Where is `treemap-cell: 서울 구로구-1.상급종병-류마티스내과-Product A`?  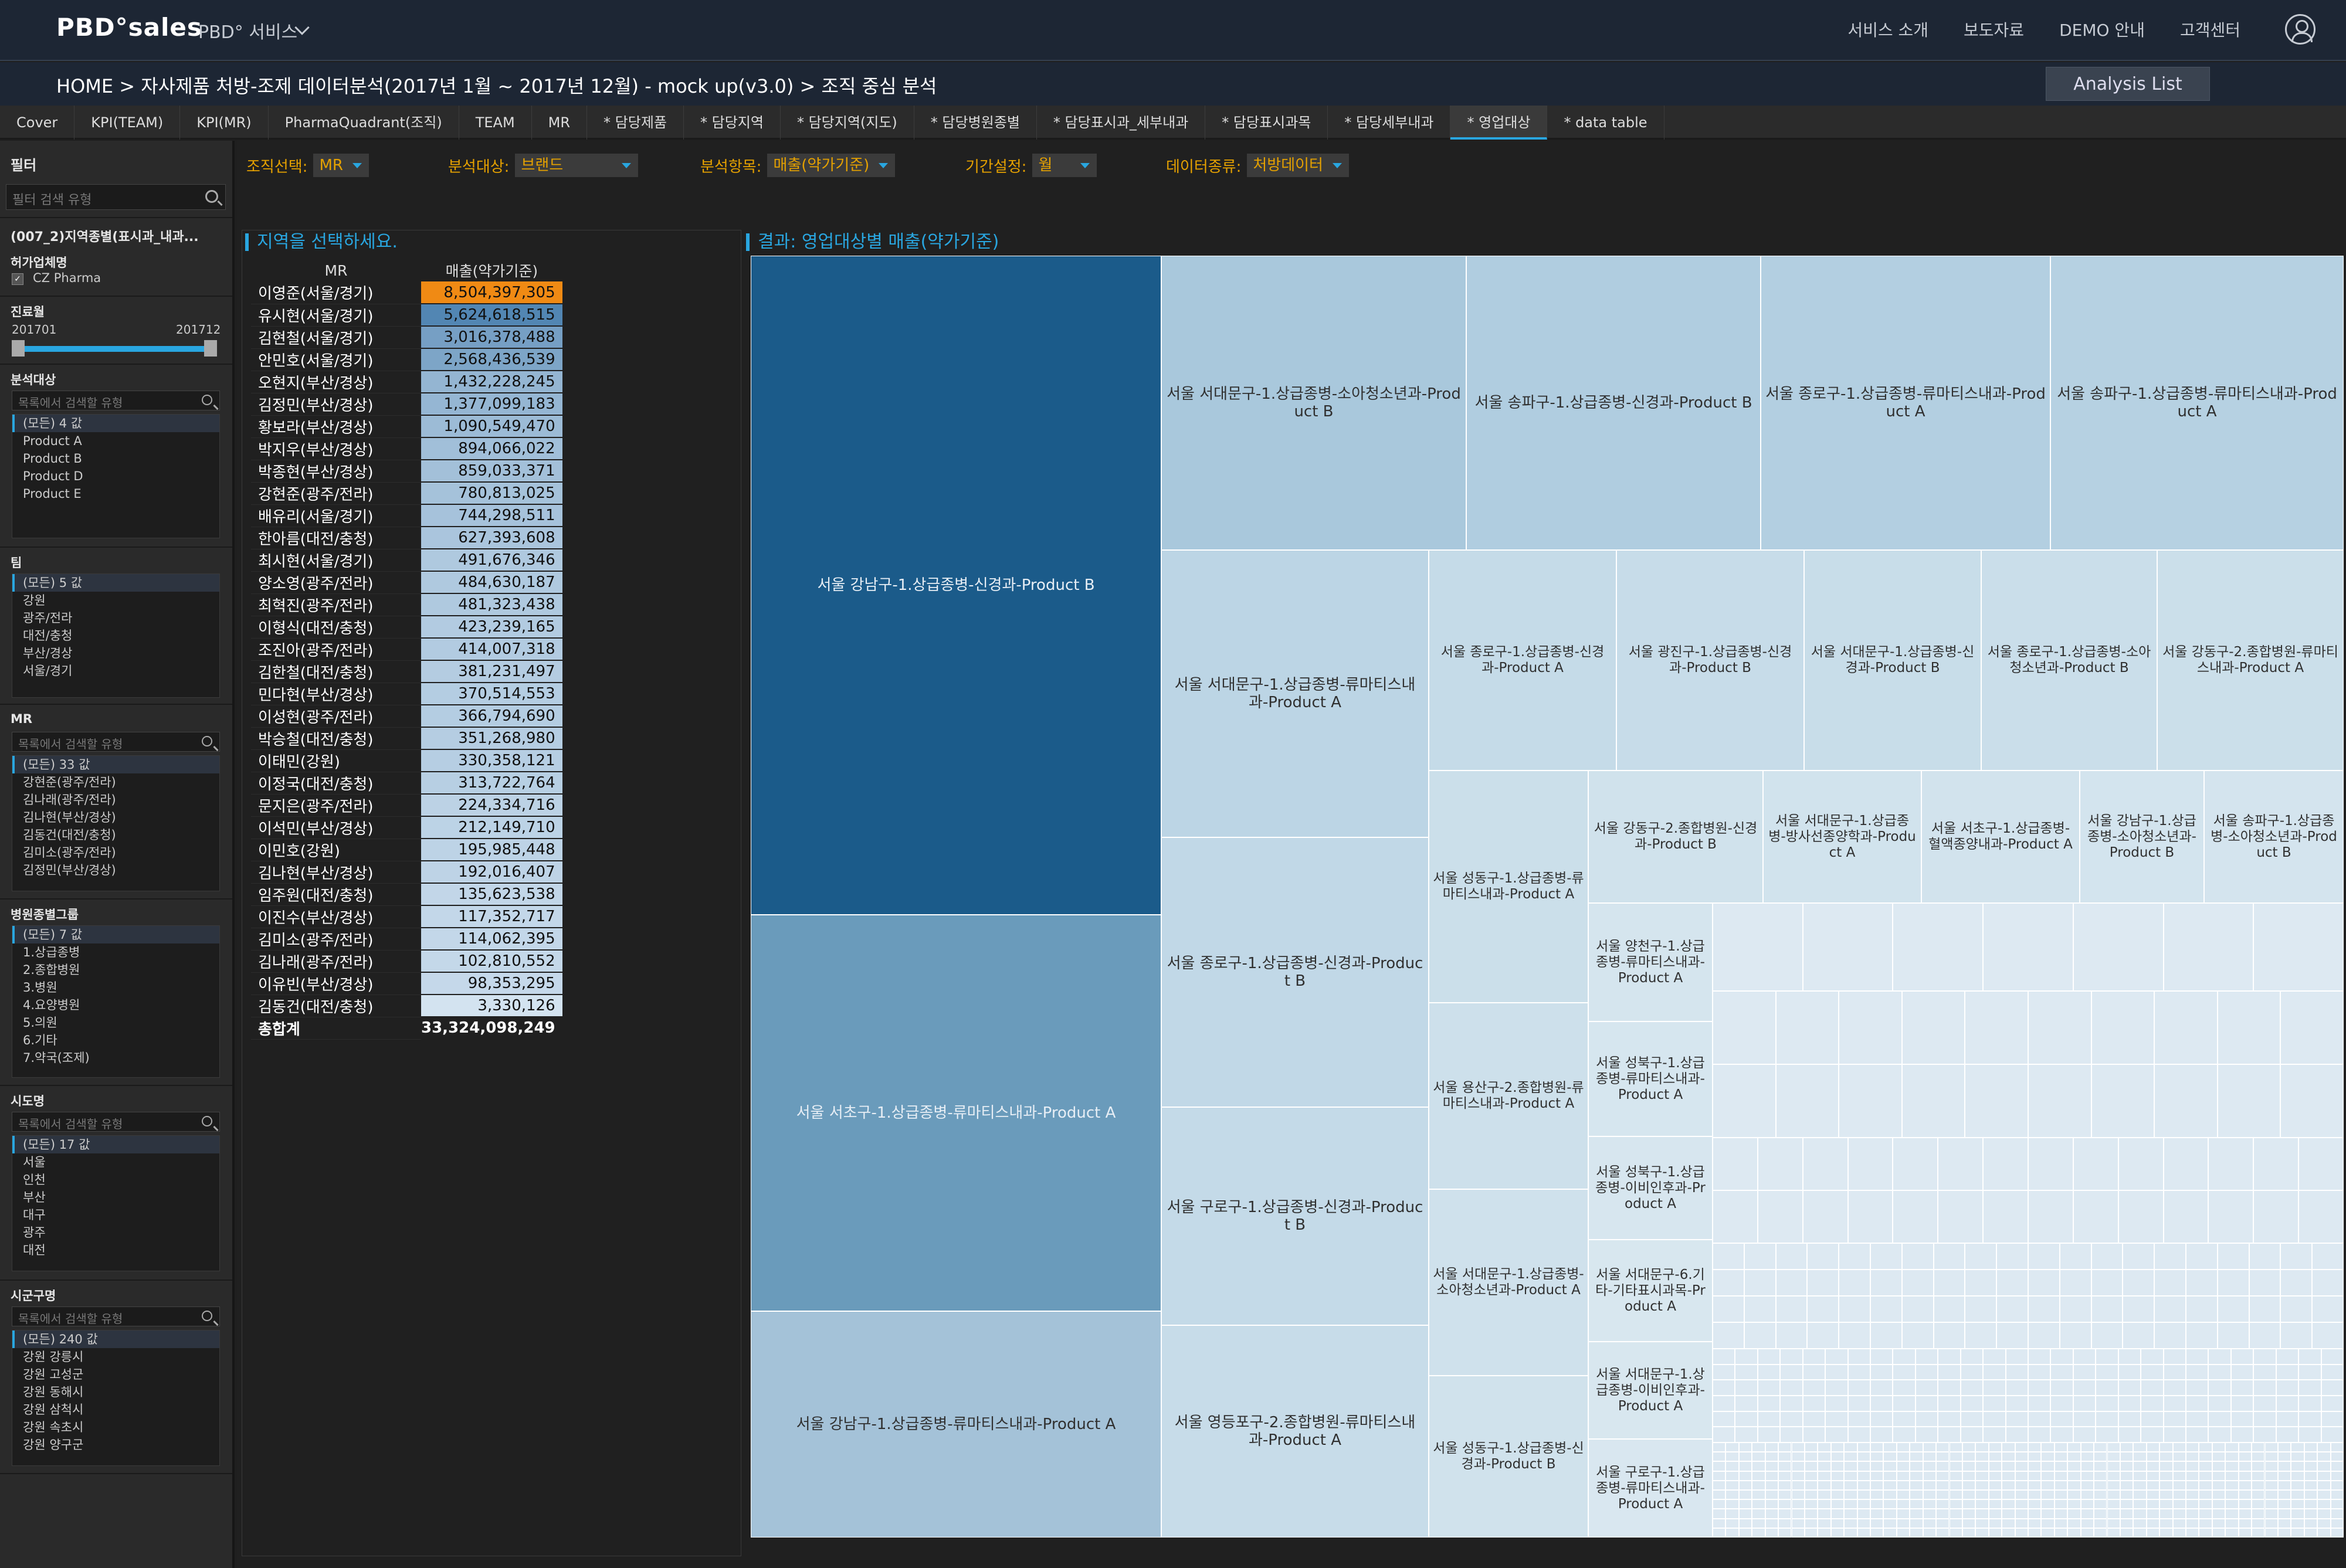
treemap-cell: 서울 구로구-1.상급종병-류마티스내과-Product A is located at coordinates (1650, 1488).